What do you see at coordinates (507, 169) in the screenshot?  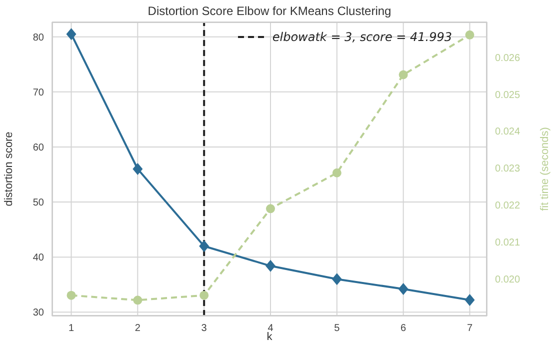 I see `y2-tick-label: 0.023` at bounding box center [507, 169].